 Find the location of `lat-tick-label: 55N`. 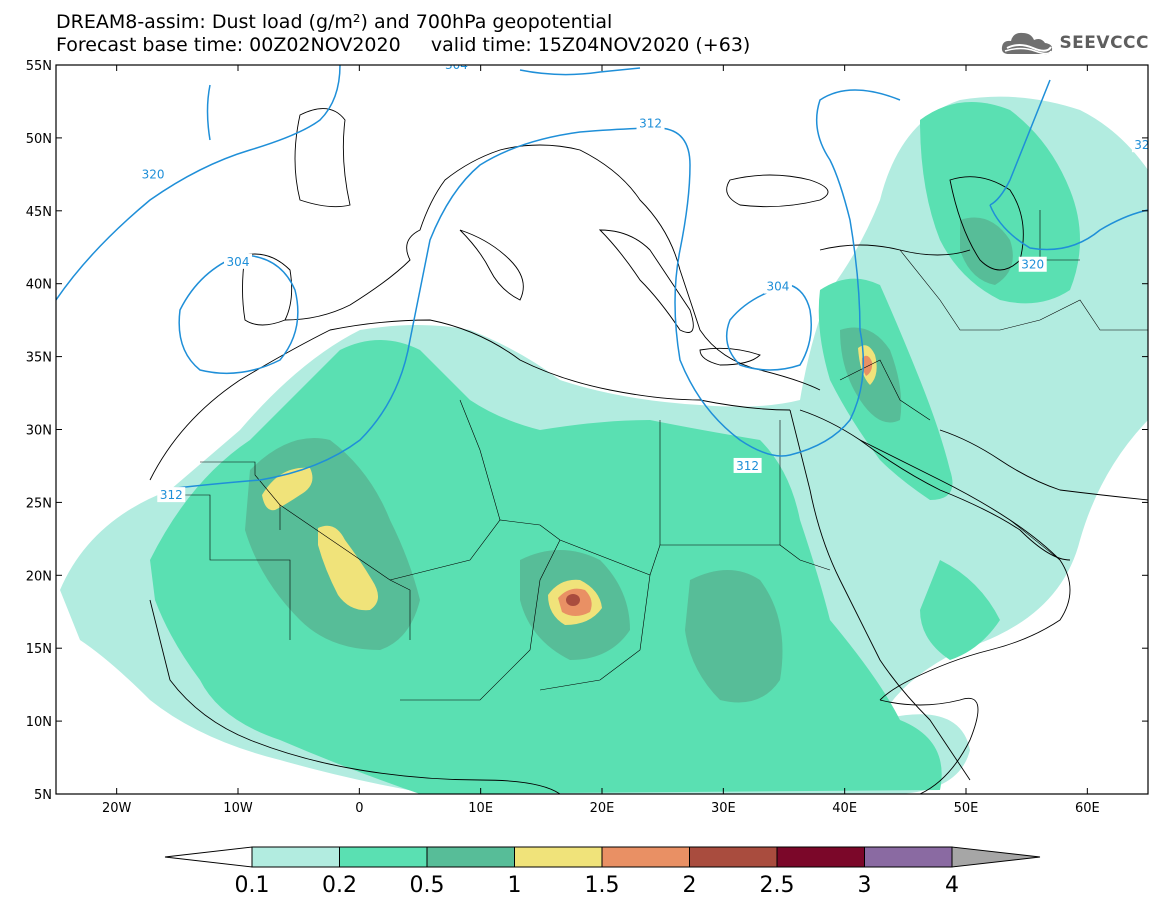

lat-tick-label: 55N is located at coordinates (39, 66).